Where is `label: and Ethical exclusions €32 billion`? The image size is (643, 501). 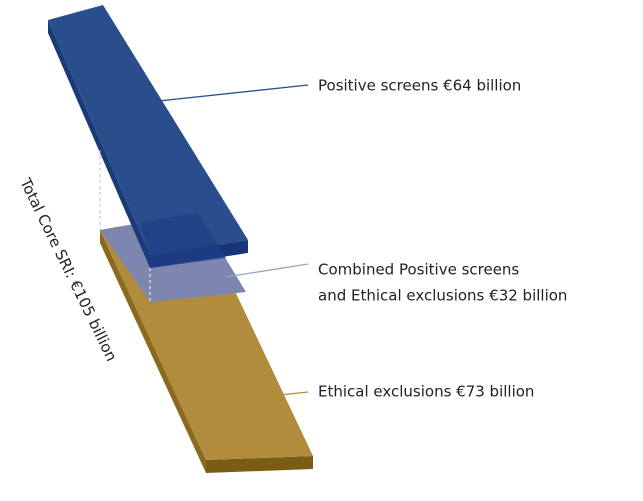 label: and Ethical exclusions €32 billion is located at coordinates (442, 296).